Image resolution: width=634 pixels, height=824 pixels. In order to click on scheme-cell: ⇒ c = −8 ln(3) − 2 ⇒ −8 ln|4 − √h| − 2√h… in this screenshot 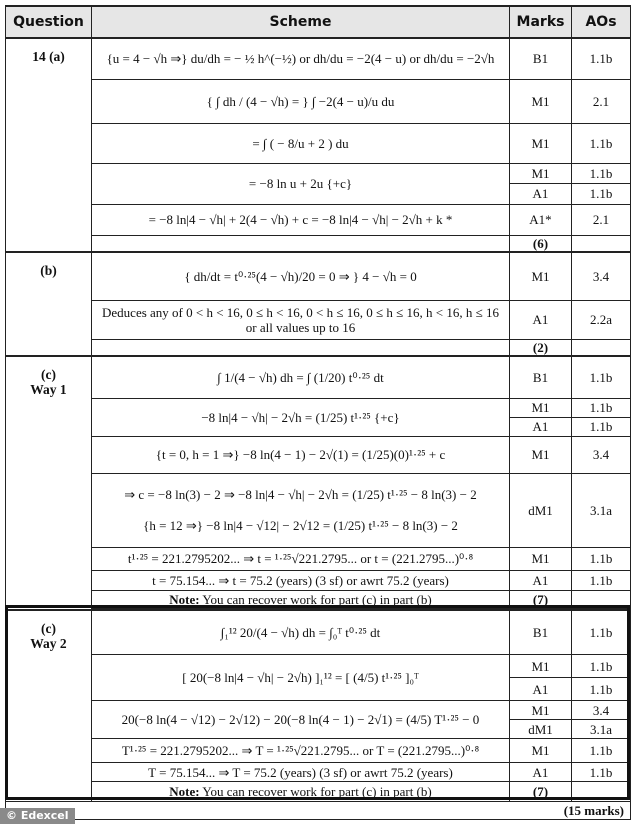, I will do `click(300, 510)`.